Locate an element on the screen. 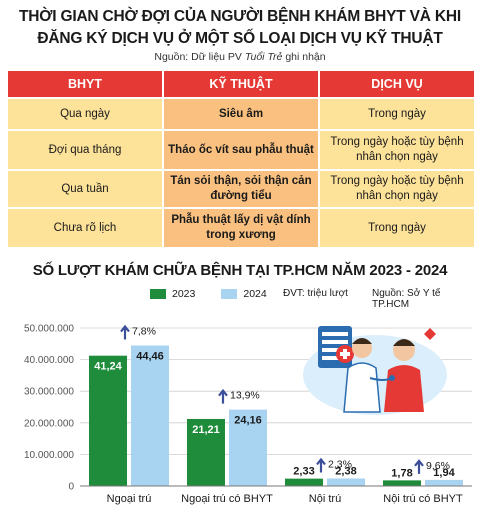 Image resolution: width=480 pixels, height=510 pixels. cell-bhyt: Đợi qua tháng is located at coordinates (85, 150).